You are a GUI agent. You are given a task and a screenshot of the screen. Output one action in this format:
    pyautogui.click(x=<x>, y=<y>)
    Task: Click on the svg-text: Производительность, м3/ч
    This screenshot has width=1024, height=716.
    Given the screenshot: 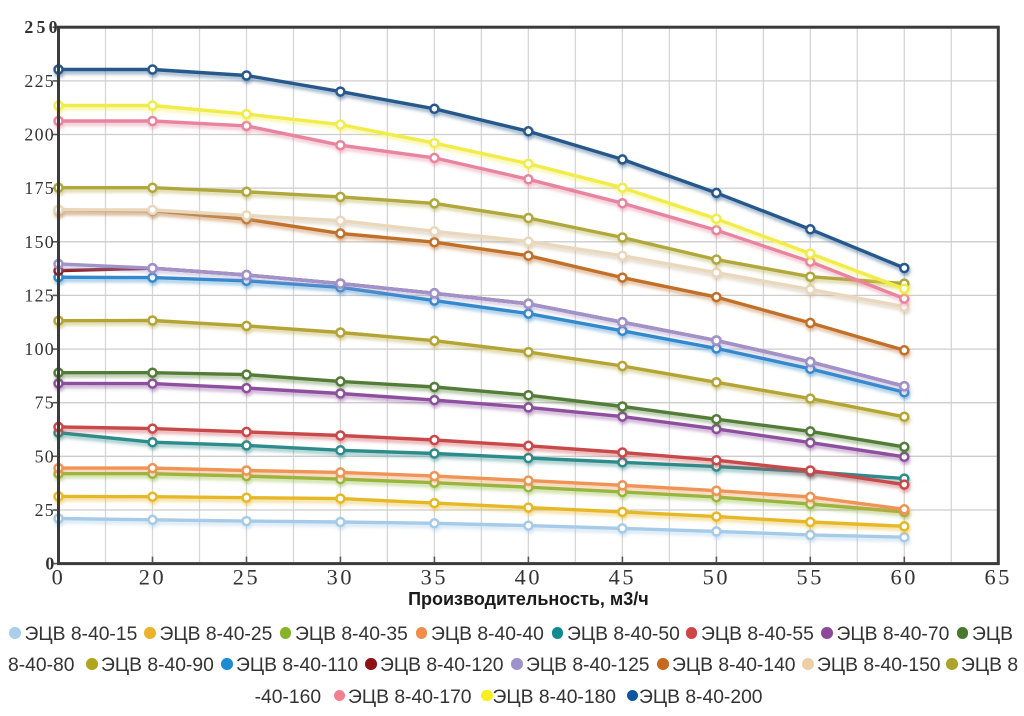 What is the action you would take?
    pyautogui.click(x=528, y=599)
    